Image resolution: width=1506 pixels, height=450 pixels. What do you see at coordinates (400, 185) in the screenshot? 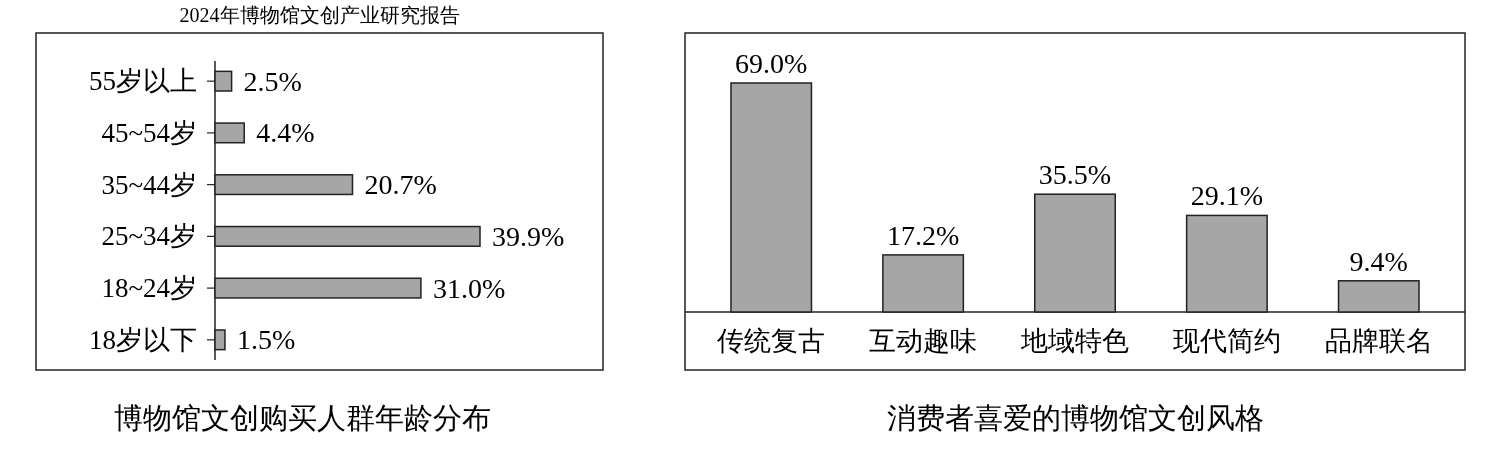
I see `data-label: 20.7%` at bounding box center [400, 185].